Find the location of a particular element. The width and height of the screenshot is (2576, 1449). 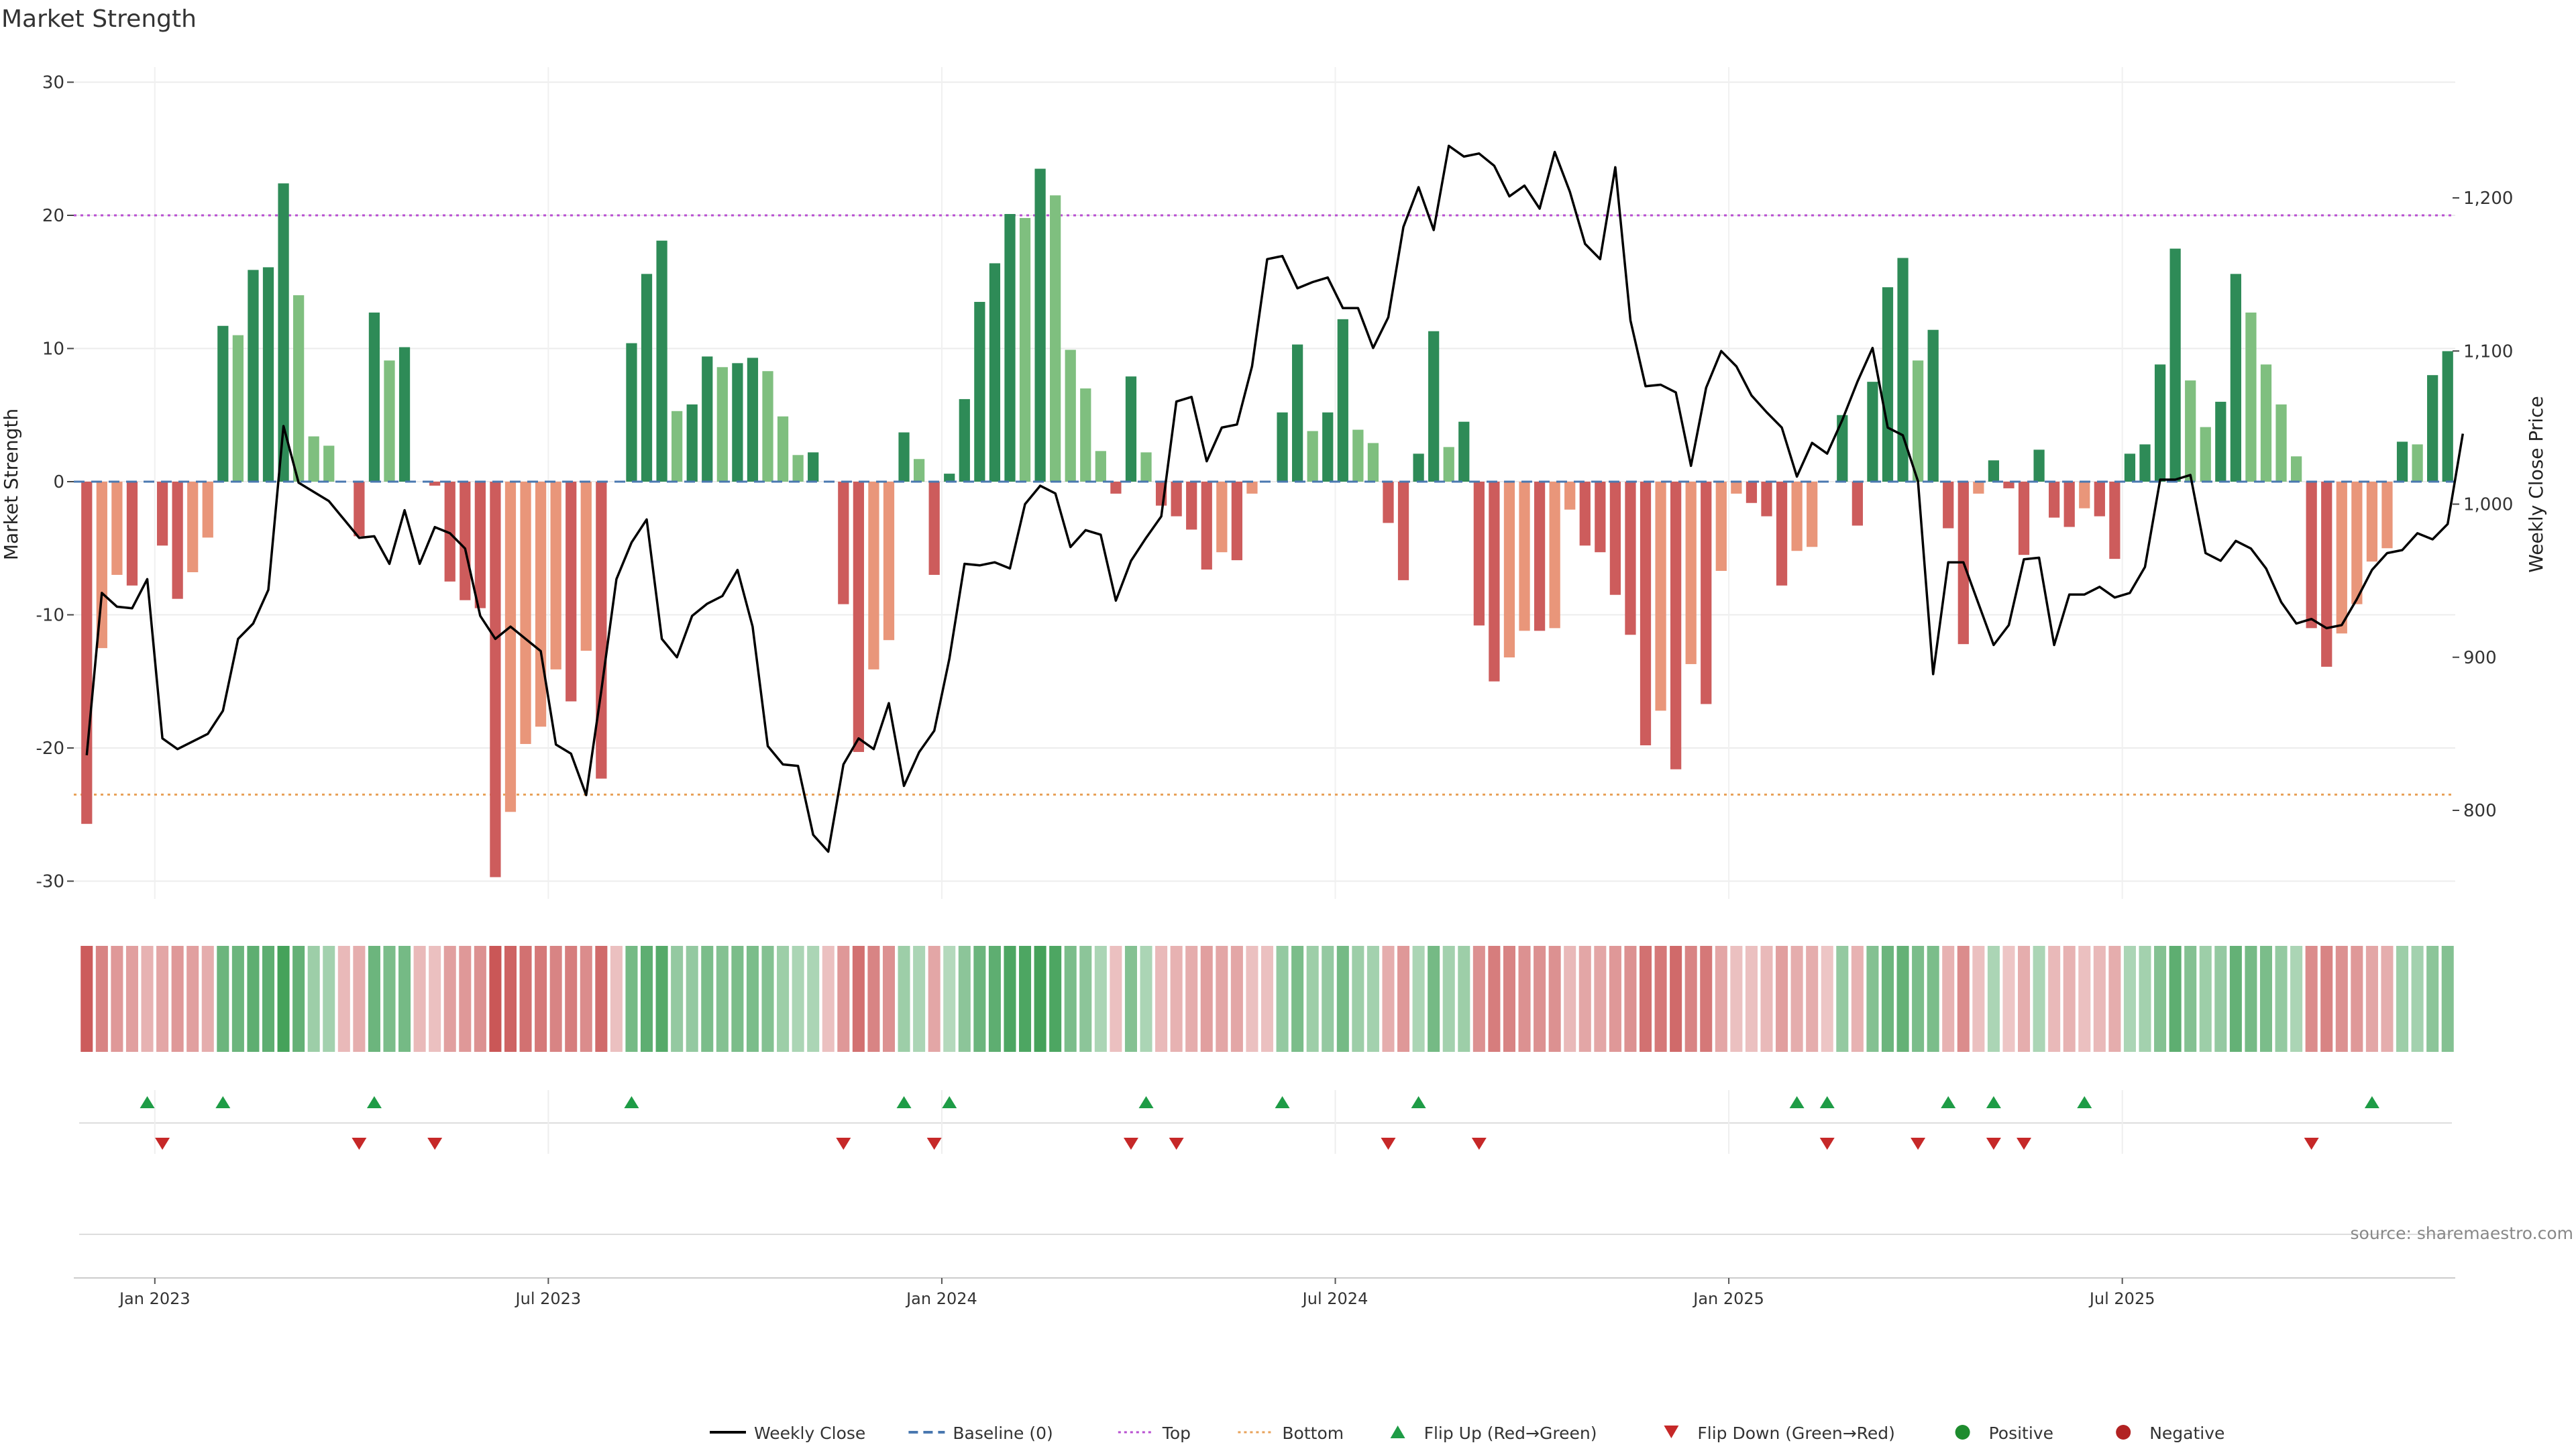

right-tick-label: 900 is located at coordinates (2480, 658).